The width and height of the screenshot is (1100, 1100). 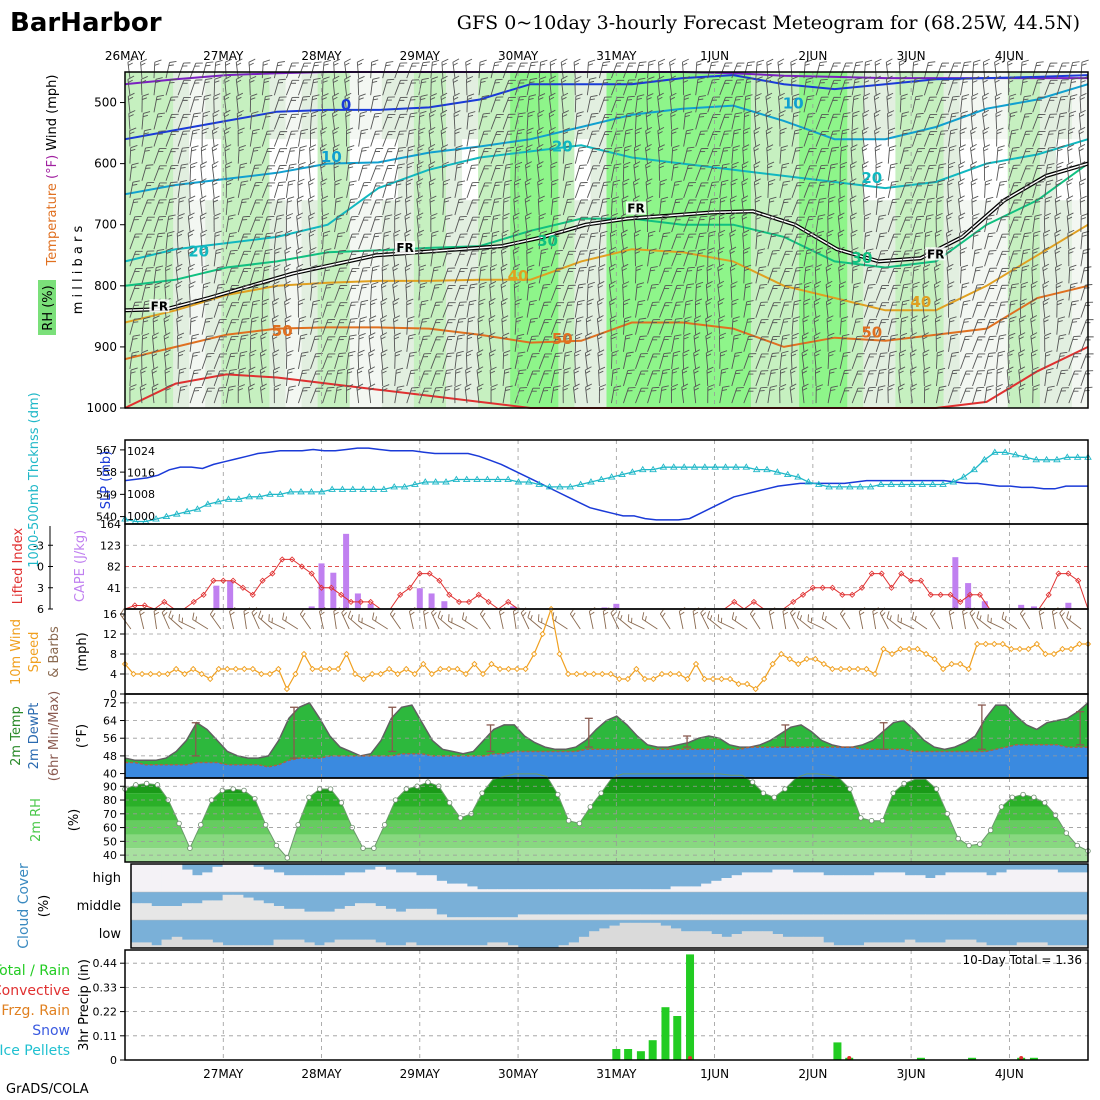 I want to click on precip-bar, so click(x=972, y=1058).